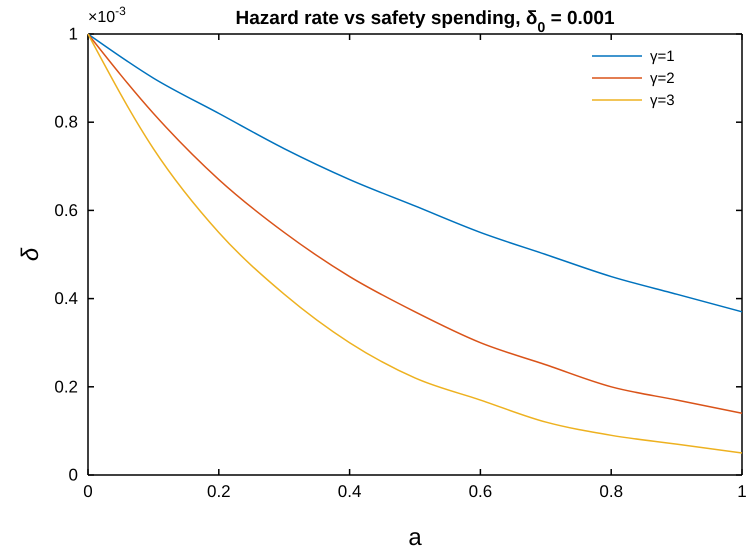 This screenshot has width=753, height=554. Describe the element at coordinates (662, 78) in the screenshot. I see `legend-label: γ=2` at that location.